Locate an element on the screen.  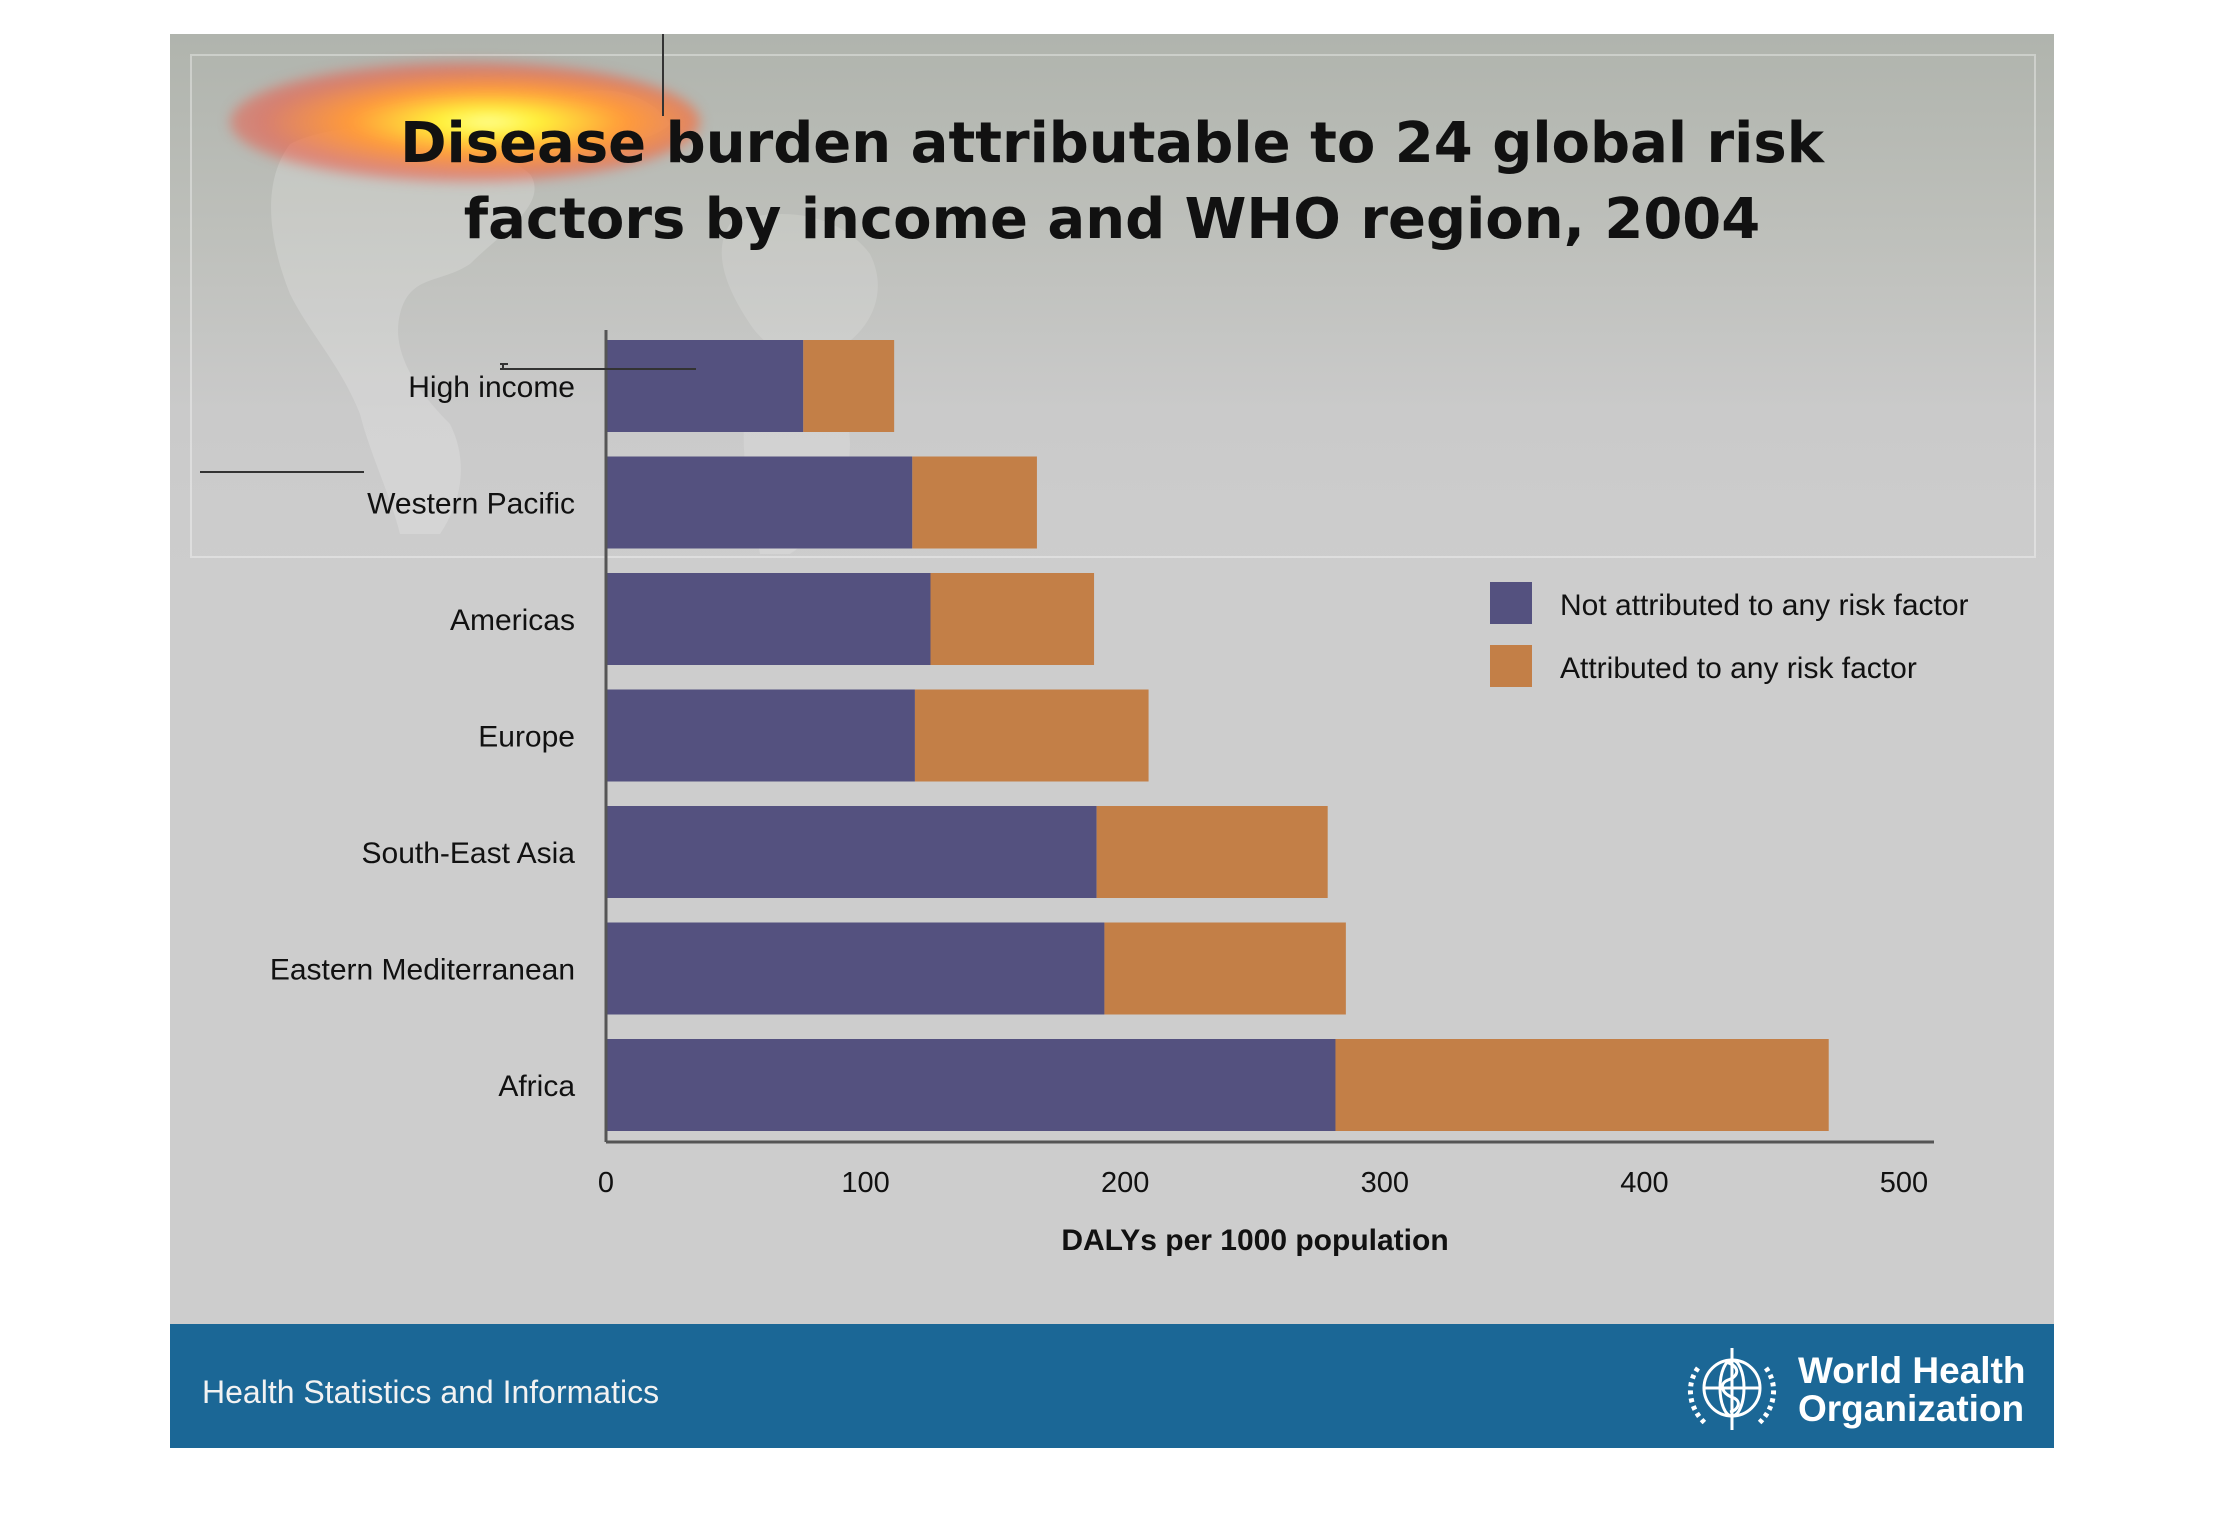
stray-vertical-line is located at coordinates (663, 75).